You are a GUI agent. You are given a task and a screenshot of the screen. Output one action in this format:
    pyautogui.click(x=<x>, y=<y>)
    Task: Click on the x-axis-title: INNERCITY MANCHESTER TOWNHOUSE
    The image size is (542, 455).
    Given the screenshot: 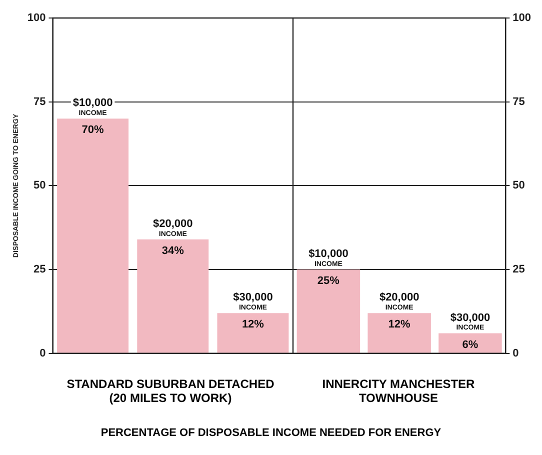 What is the action you would take?
    pyautogui.click(x=398, y=391)
    